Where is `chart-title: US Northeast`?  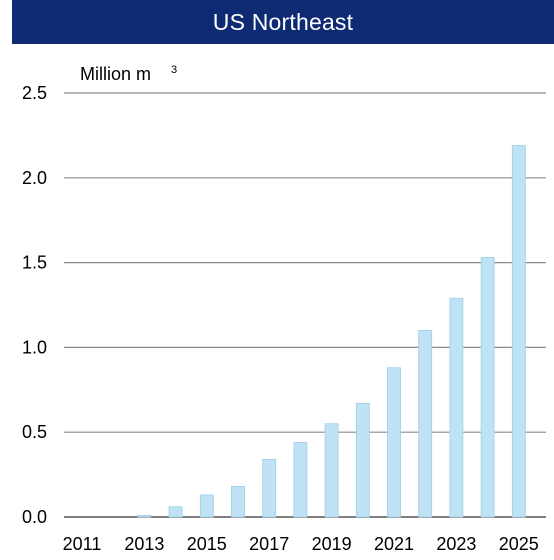 chart-title: US Northeast is located at coordinates (283, 21).